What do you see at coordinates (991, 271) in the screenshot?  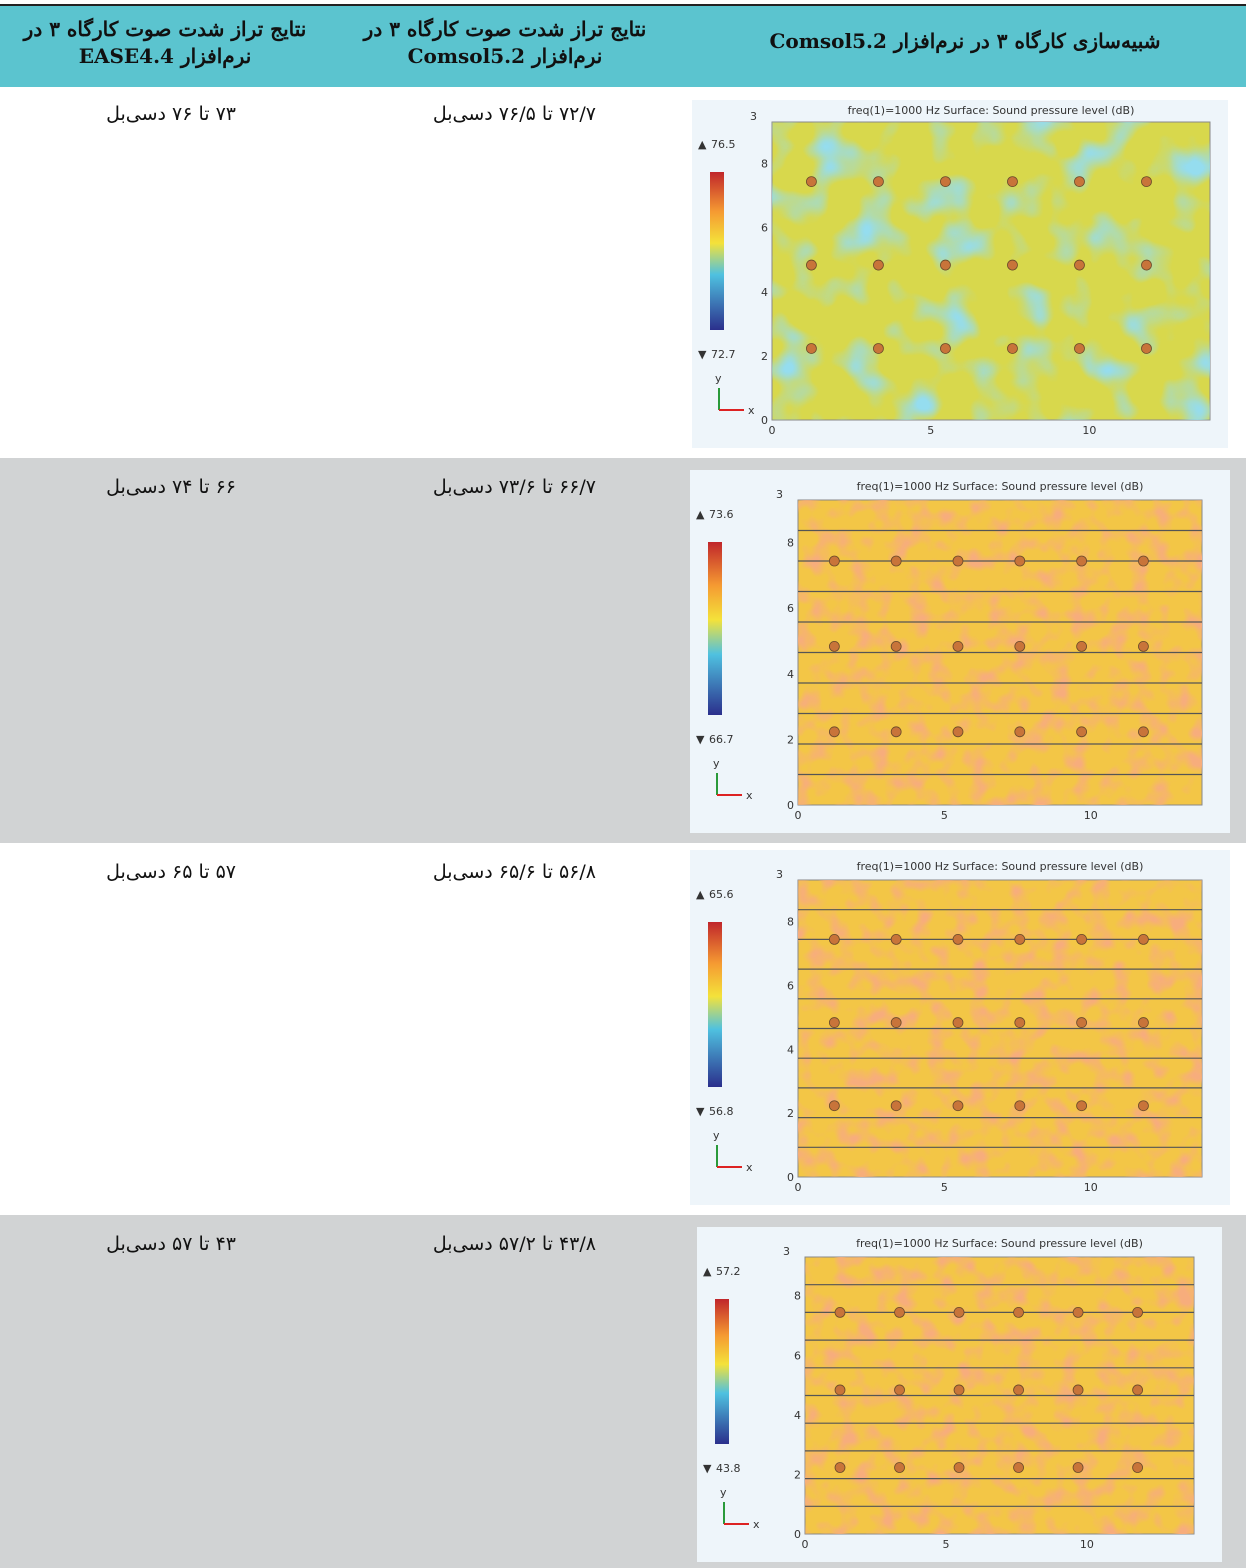 I see `heatmap-noise` at bounding box center [991, 271].